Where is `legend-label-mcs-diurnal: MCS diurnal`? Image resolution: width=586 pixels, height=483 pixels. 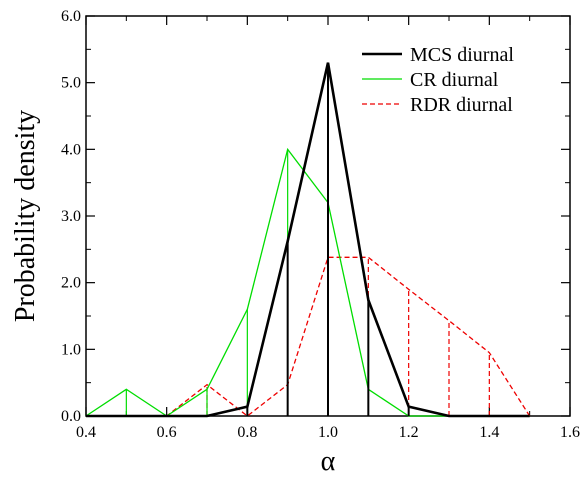
legend-label-mcs-diurnal: MCS diurnal is located at coordinates (462, 55).